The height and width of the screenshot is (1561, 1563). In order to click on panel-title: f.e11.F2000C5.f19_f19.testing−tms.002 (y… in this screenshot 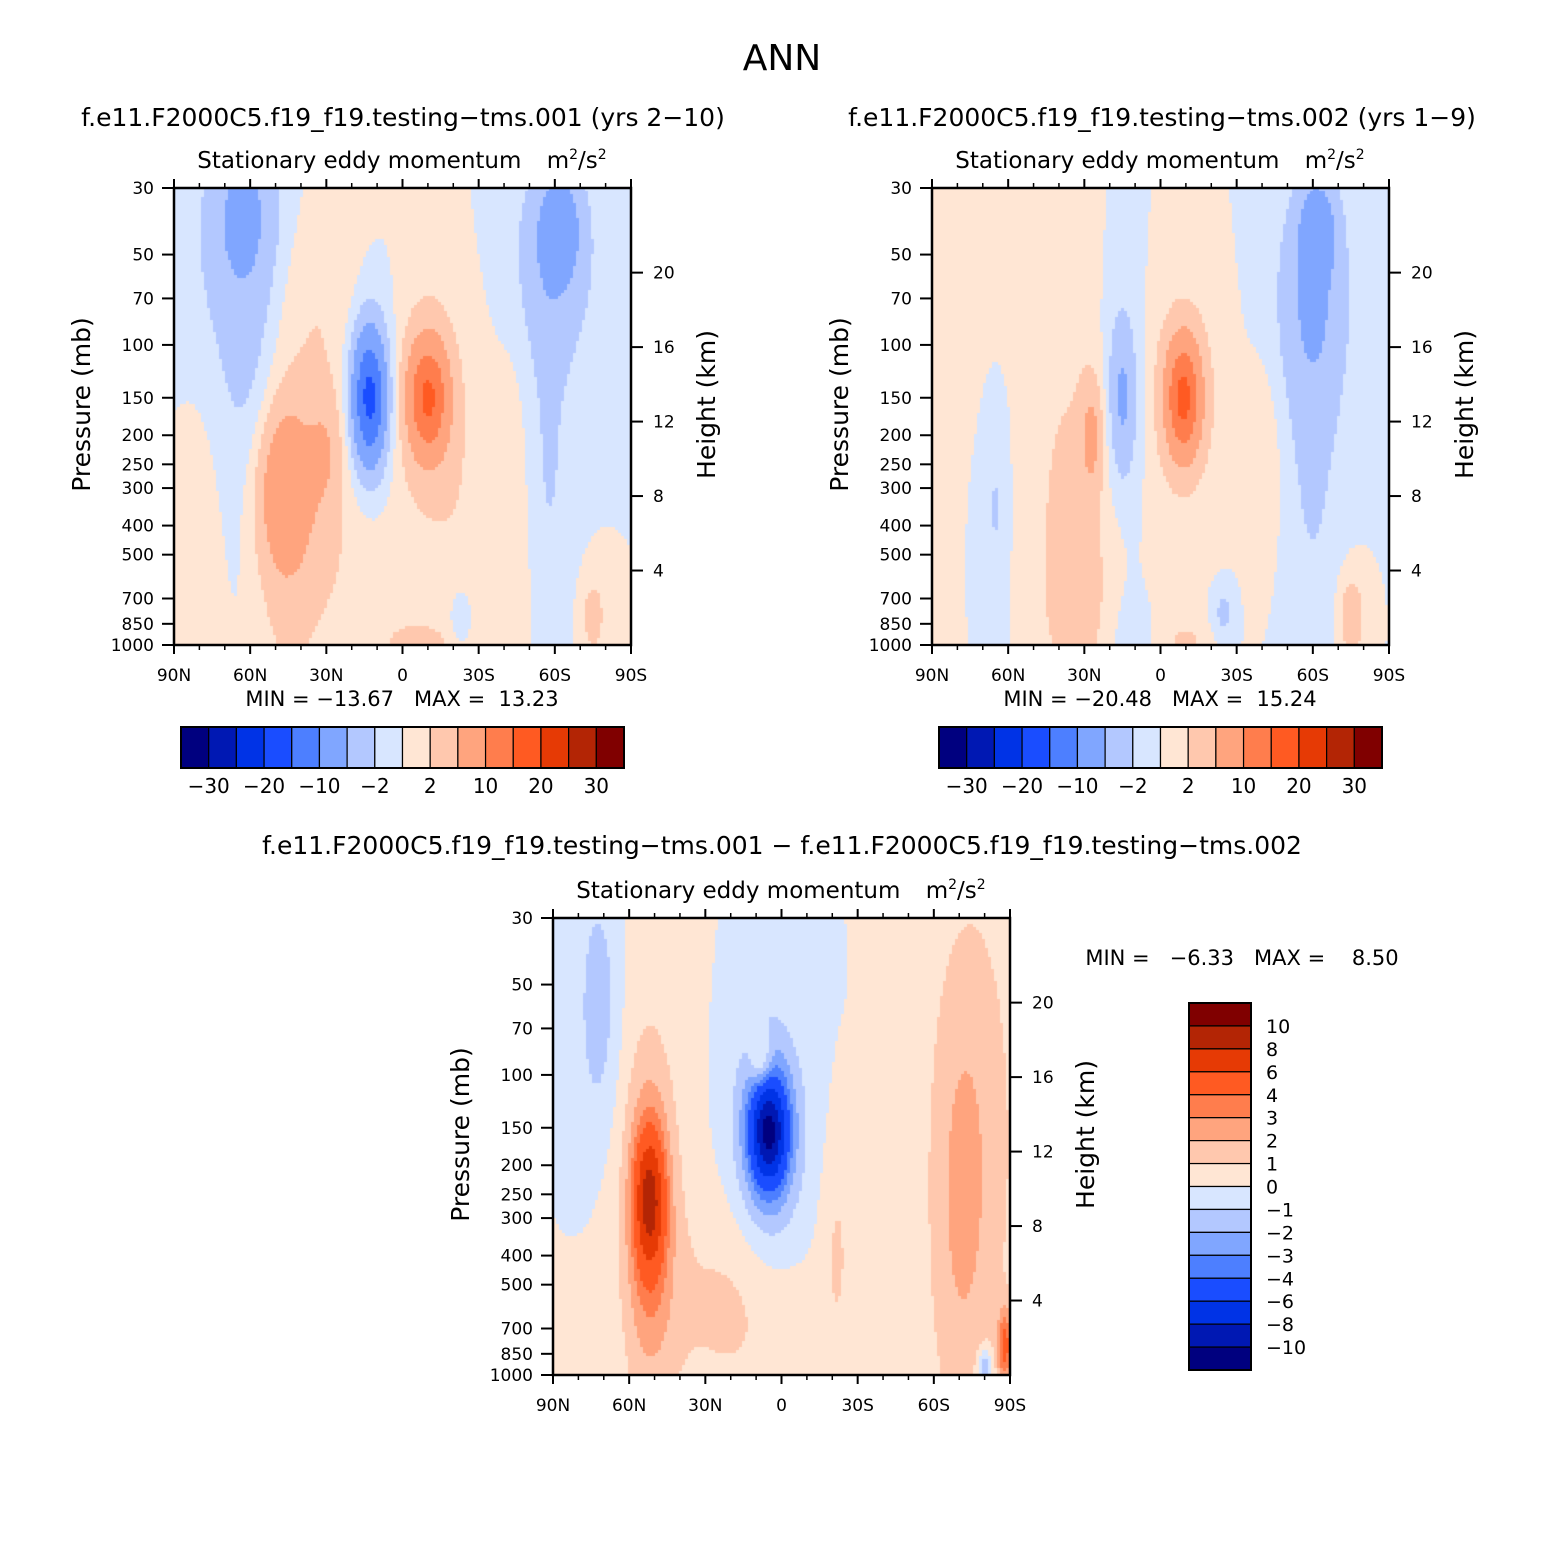, I will do `click(1162, 117)`.